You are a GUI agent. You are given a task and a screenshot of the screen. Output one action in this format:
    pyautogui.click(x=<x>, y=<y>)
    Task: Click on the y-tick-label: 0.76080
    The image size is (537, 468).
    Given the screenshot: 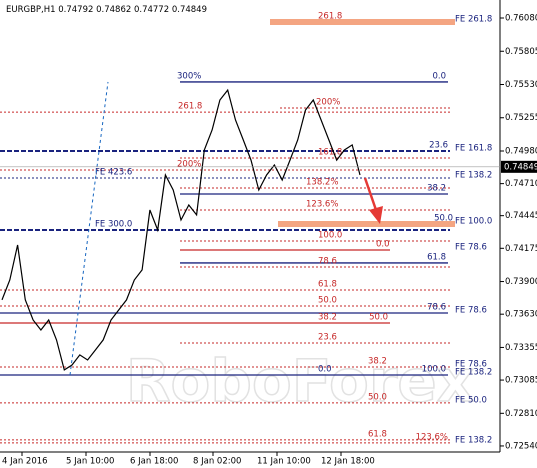 What is the action you would take?
    pyautogui.click(x=521, y=19)
    